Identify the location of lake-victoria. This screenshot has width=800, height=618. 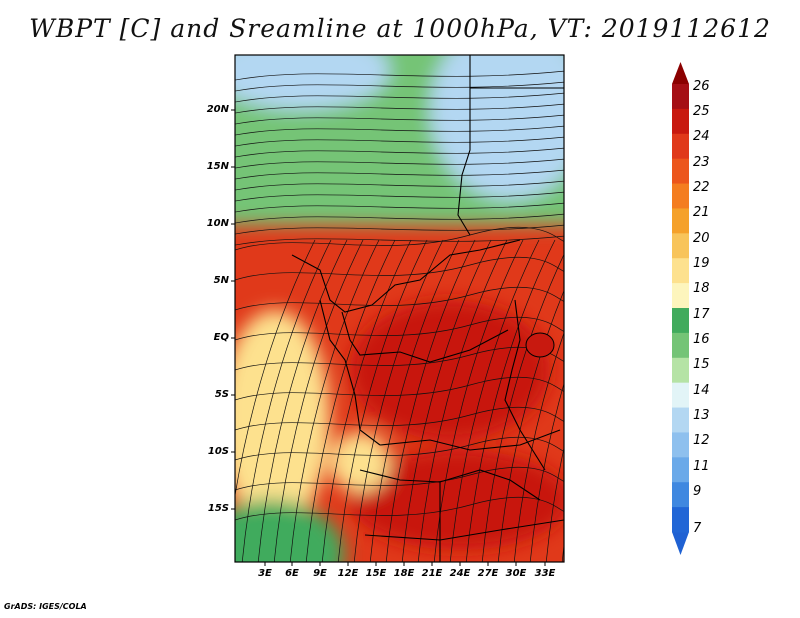
(540, 345).